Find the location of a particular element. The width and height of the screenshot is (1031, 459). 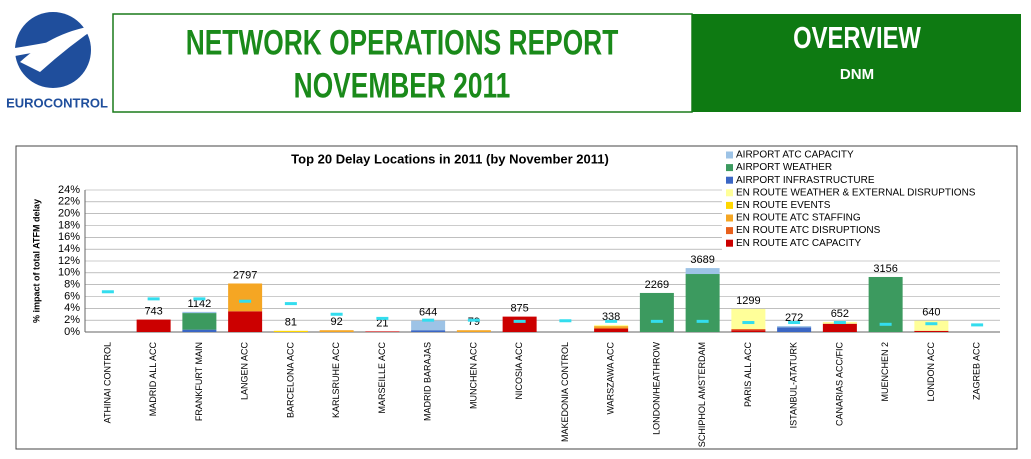

x-tick-label: LONDON/HEATHROW is located at coordinates (656, 388).